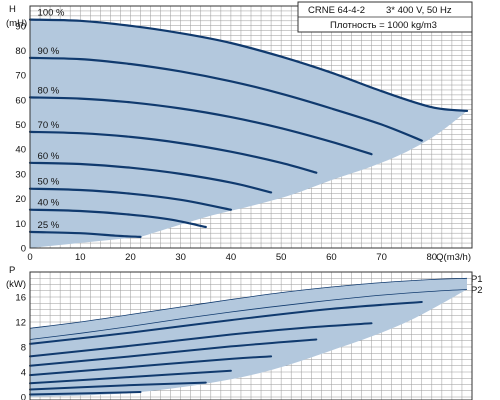  I want to click on x-tick-label: 40, so click(231, 257).